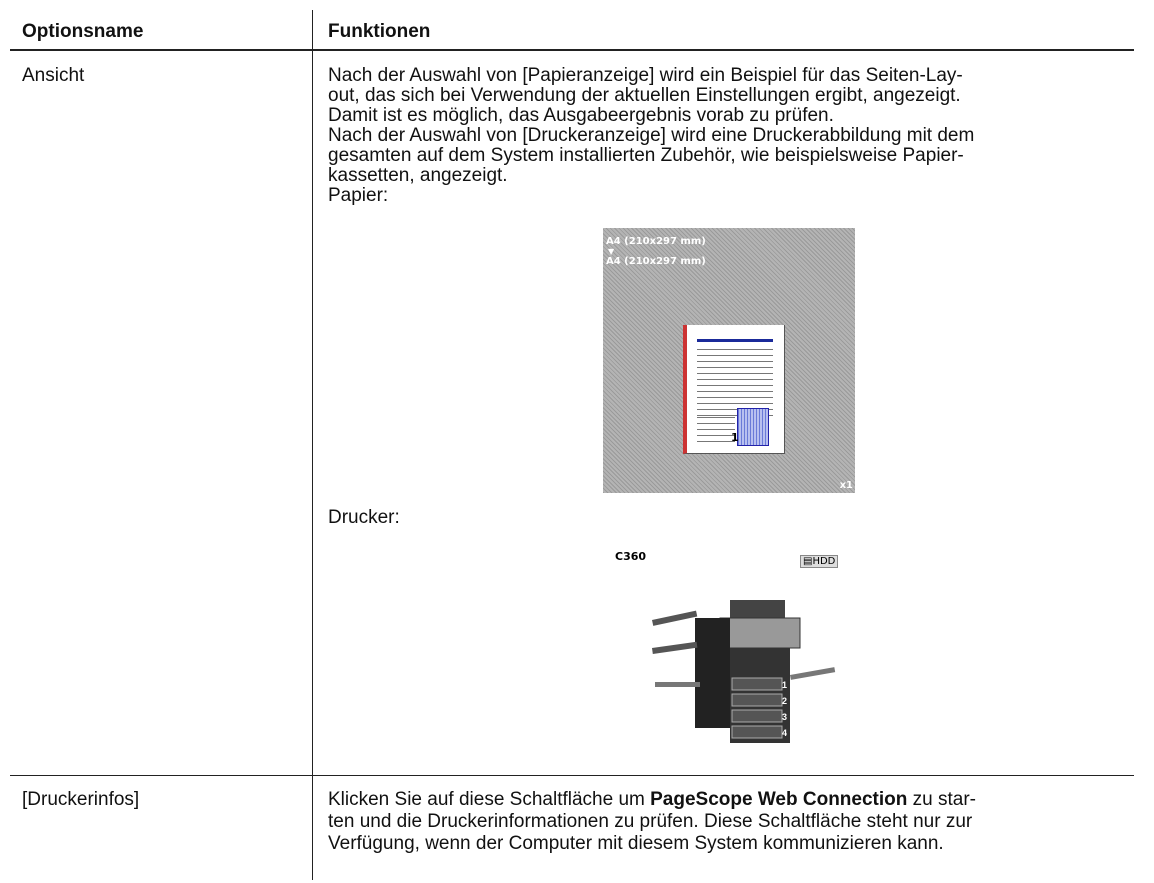  What do you see at coordinates (743, 671) in the screenshot?
I see `printer-image: 1 2 3 4` at bounding box center [743, 671].